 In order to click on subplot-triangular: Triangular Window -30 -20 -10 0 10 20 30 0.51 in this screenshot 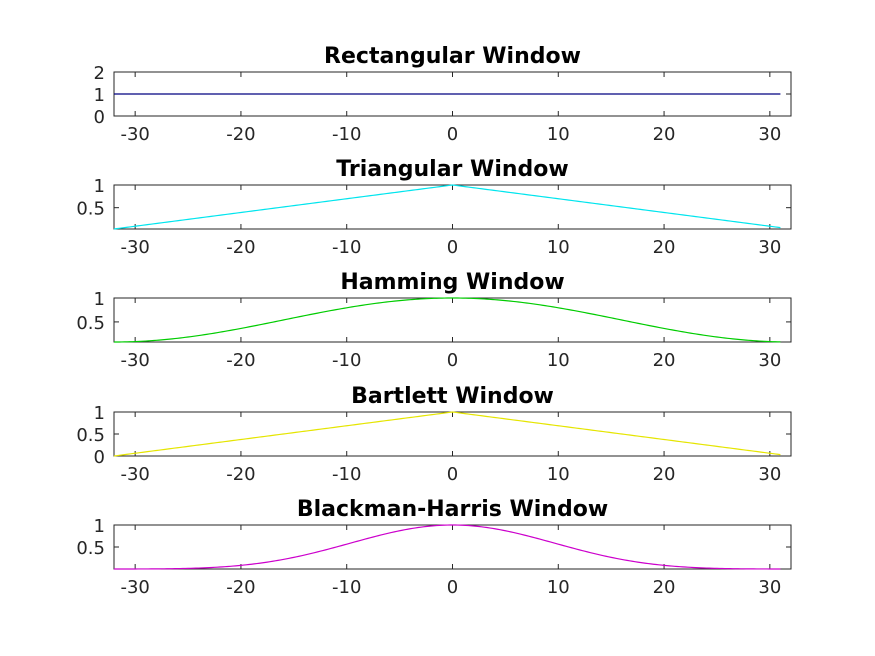, I will do `click(434, 207)`.